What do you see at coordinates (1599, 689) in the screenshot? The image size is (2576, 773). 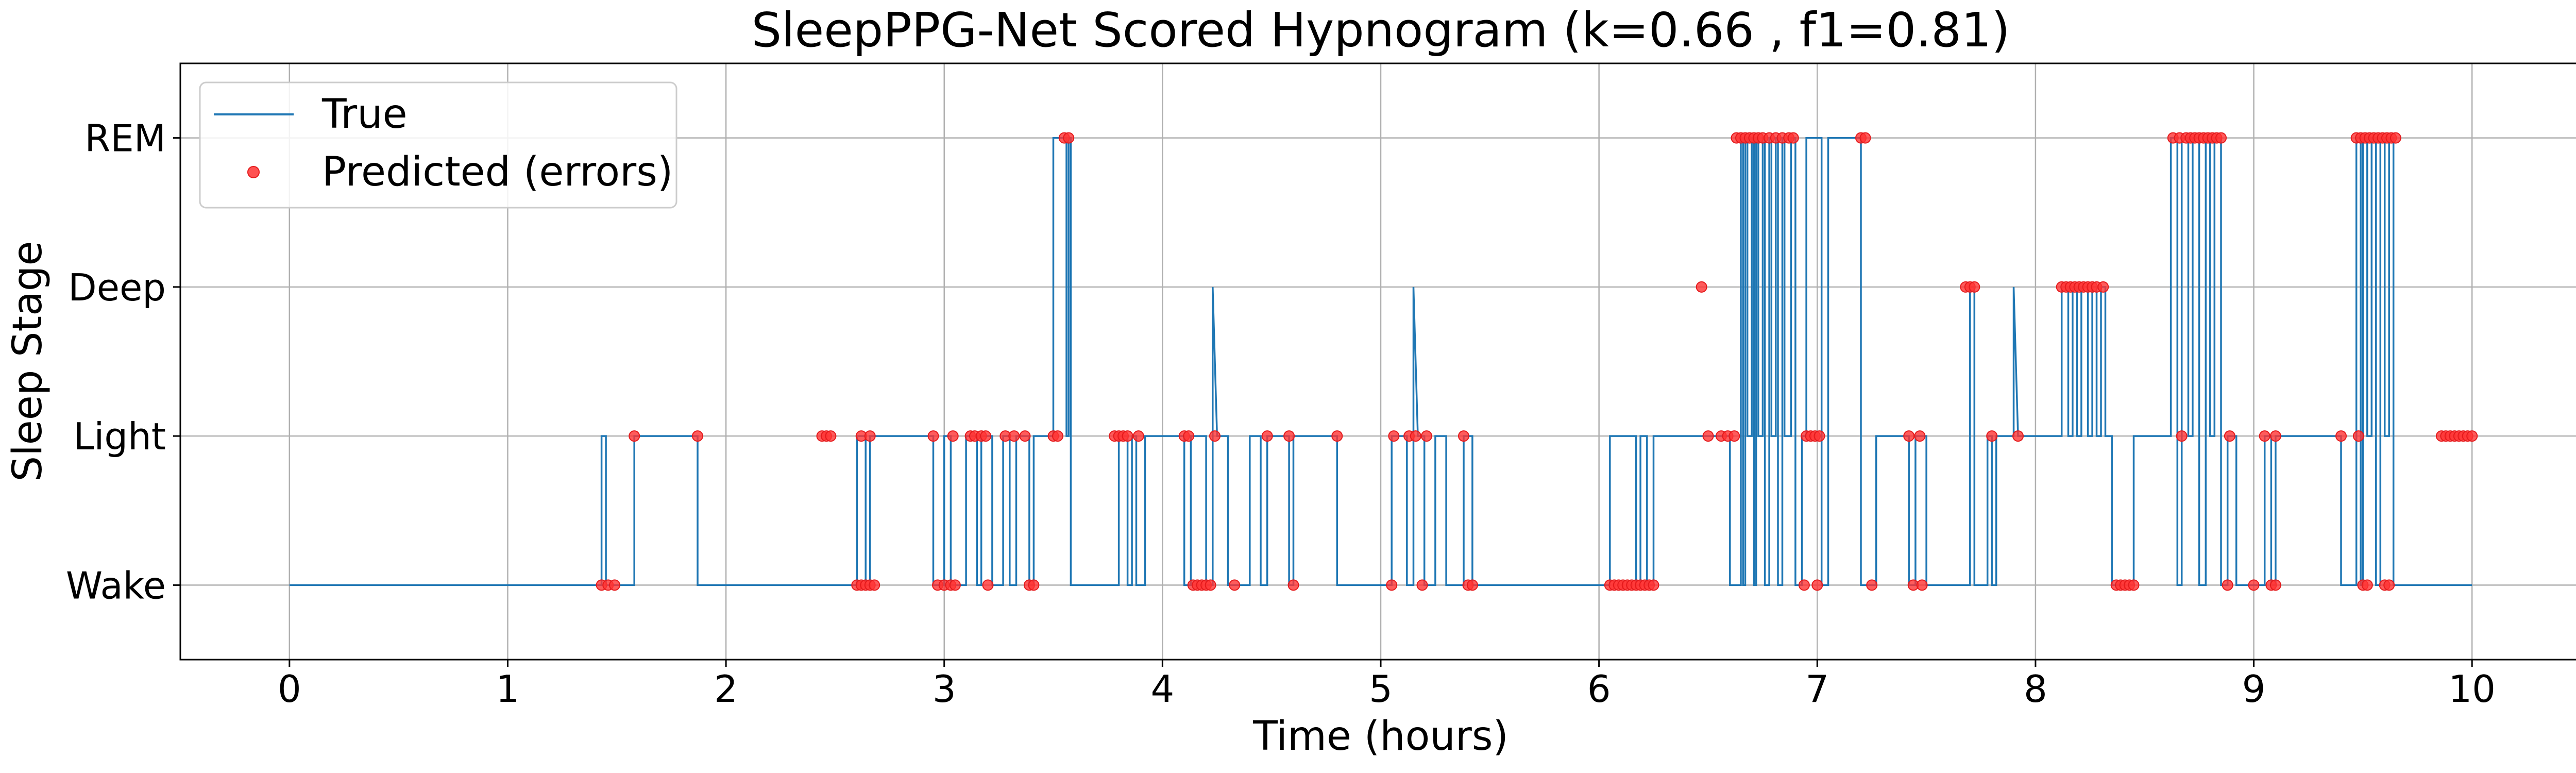 I see `x-tick-label: 6` at bounding box center [1599, 689].